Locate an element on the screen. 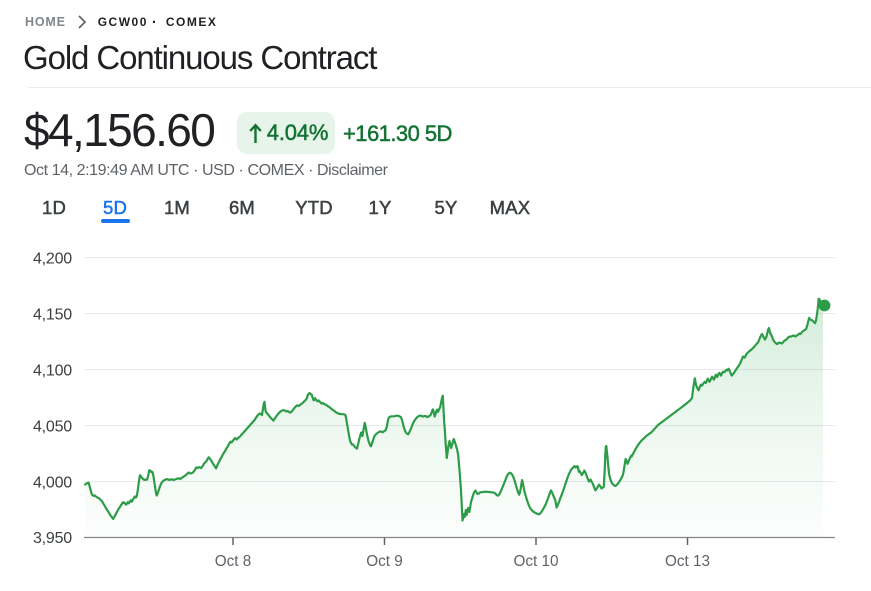  svg-text: 4,150 is located at coordinates (52, 315).